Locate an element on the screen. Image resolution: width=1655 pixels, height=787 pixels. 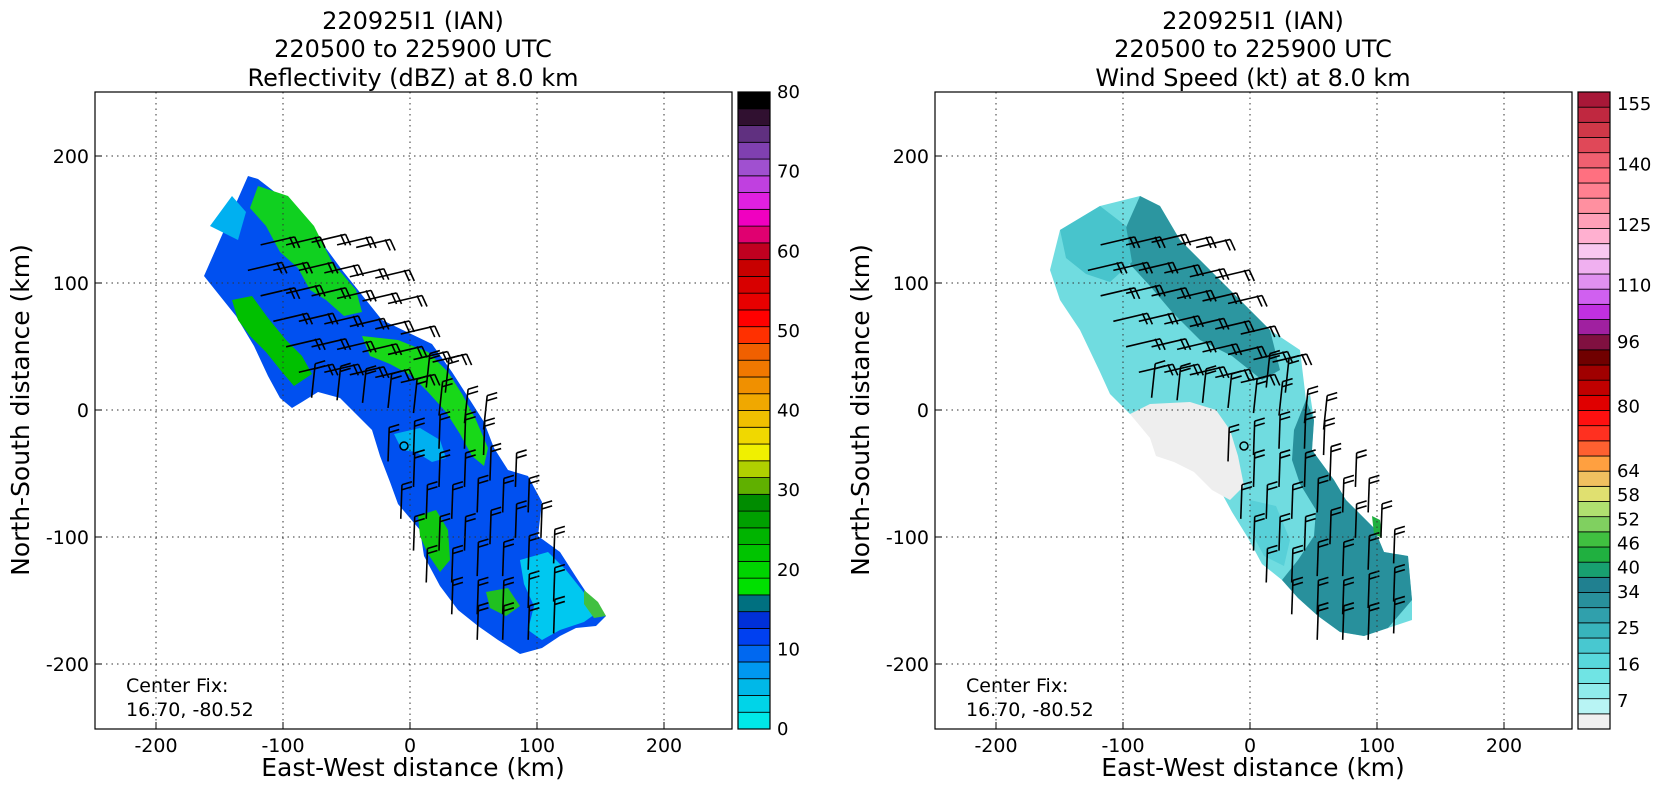
wind-region-pale is located at coordinates (1187, 451).